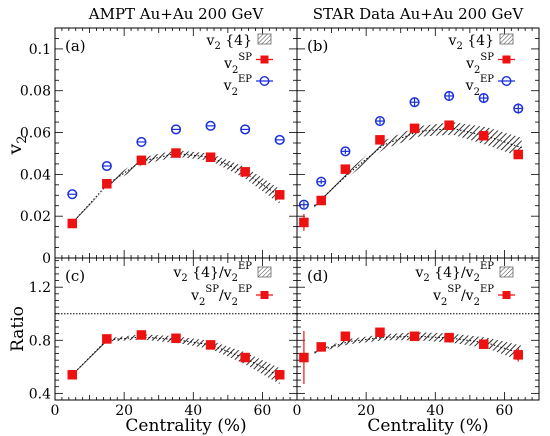  I want to click on y-tick-label: 0, so click(46, 259).